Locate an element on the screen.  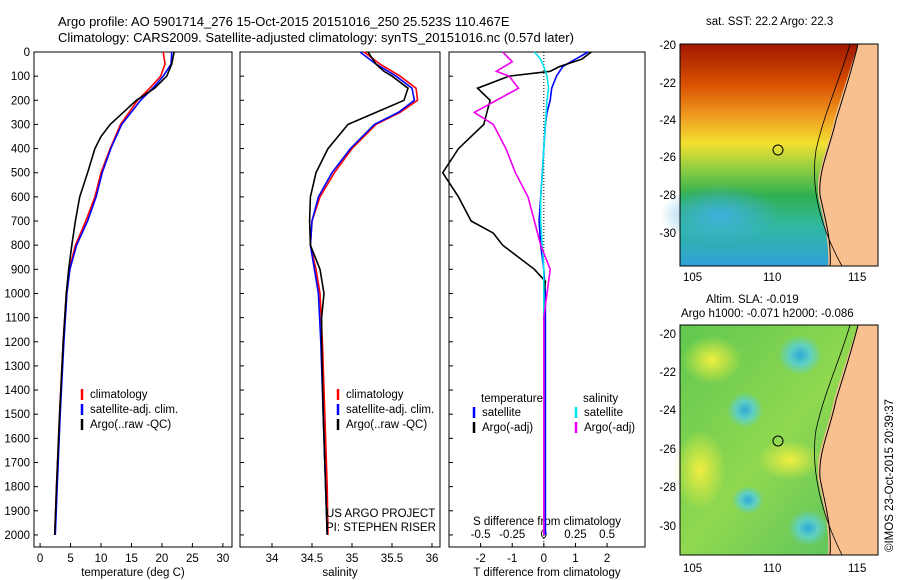
depth-tick-label: 1500 is located at coordinates (17, 415).